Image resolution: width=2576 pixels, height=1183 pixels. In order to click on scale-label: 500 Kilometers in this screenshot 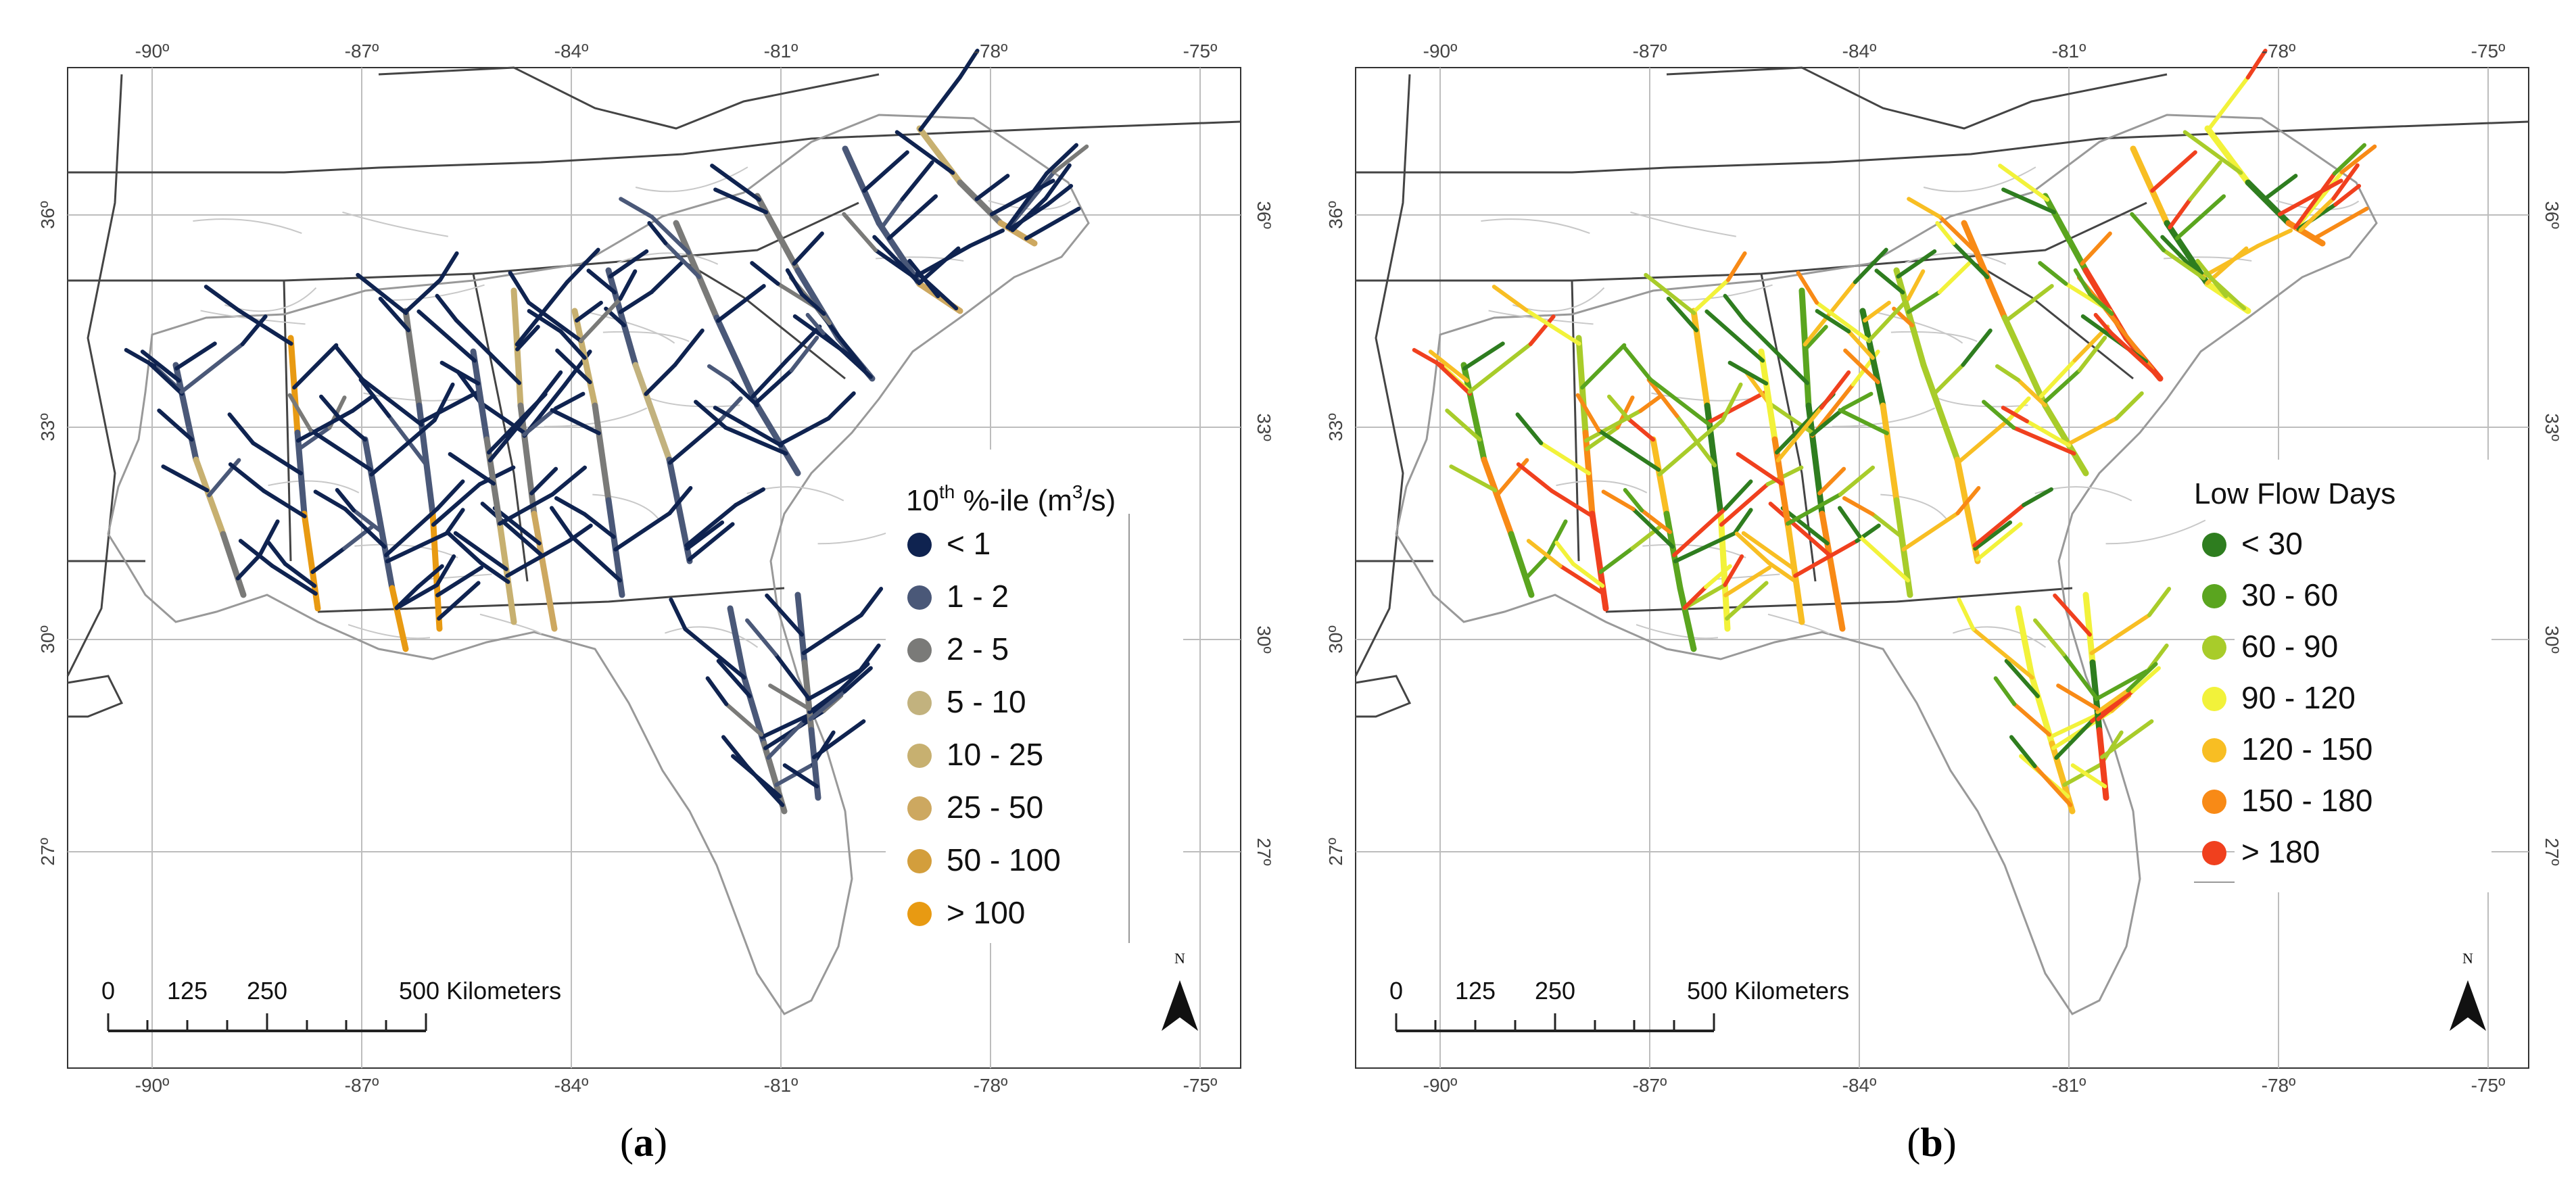, I will do `click(1768, 991)`.